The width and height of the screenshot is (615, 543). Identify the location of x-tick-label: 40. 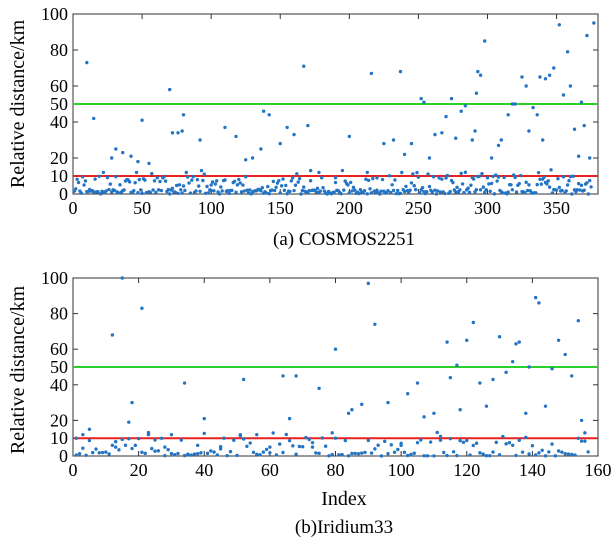
(204, 470).